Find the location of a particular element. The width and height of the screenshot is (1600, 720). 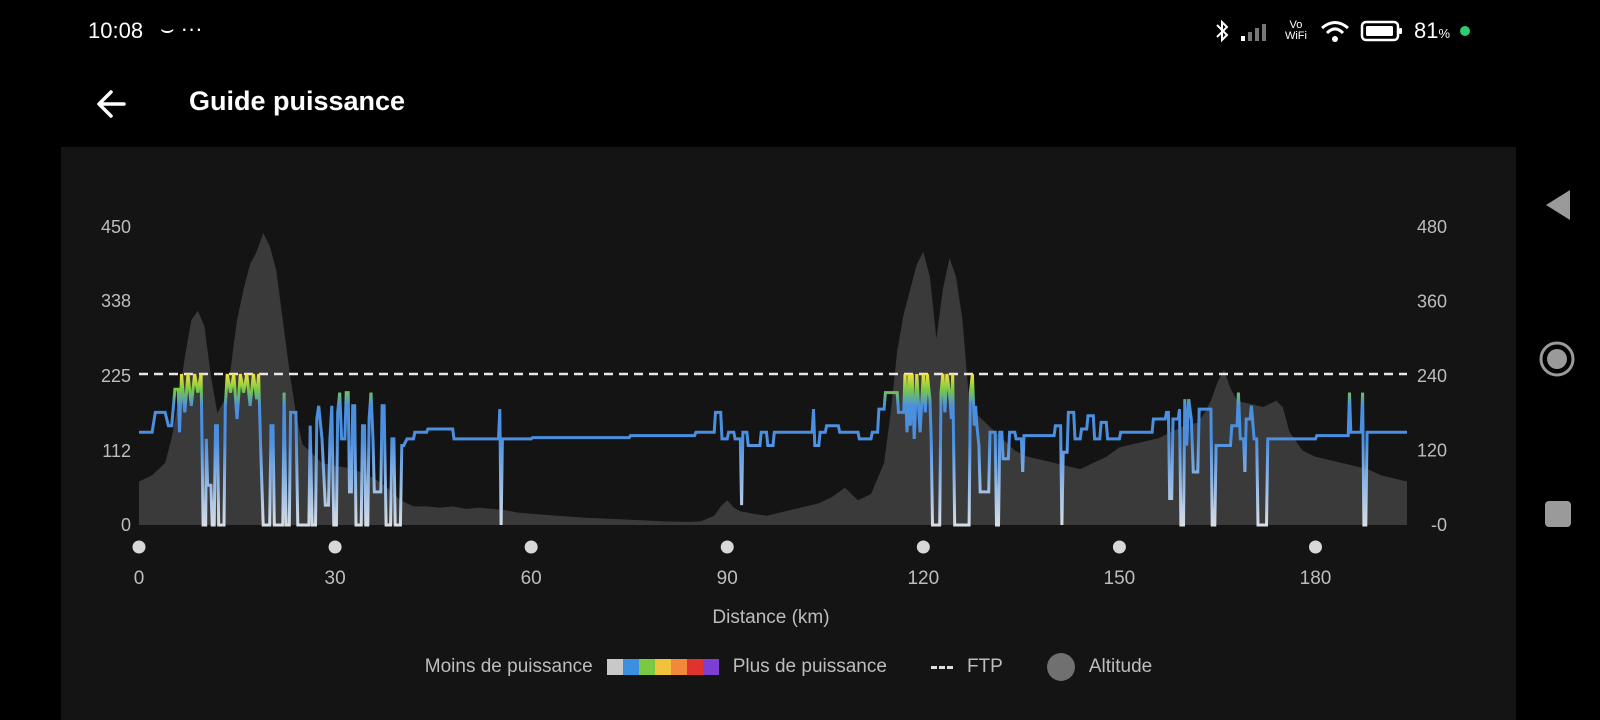

bluetooth-icon is located at coordinates (1222, 31).